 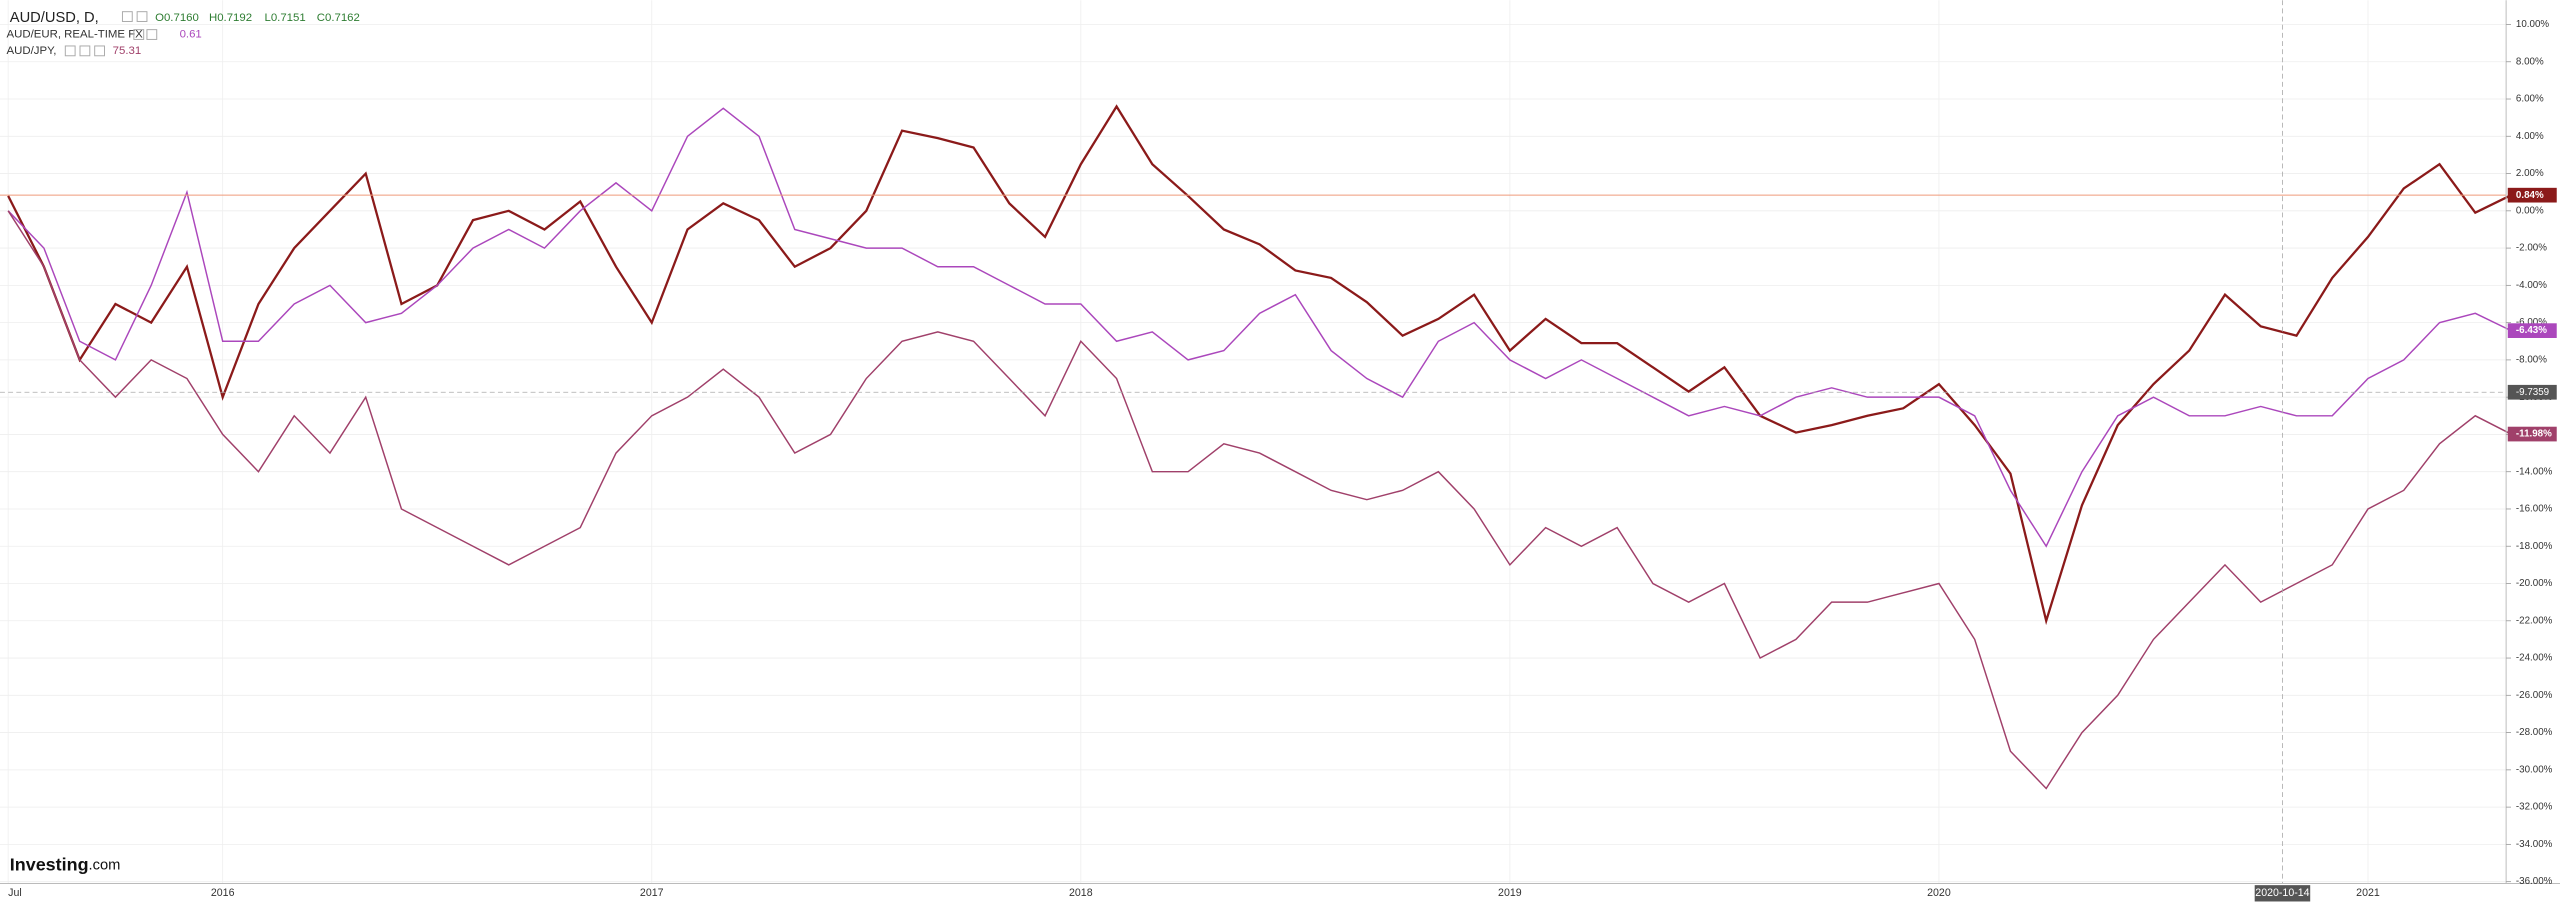 I want to click on y-tick-label: 10.00%, so click(x=2532, y=24).